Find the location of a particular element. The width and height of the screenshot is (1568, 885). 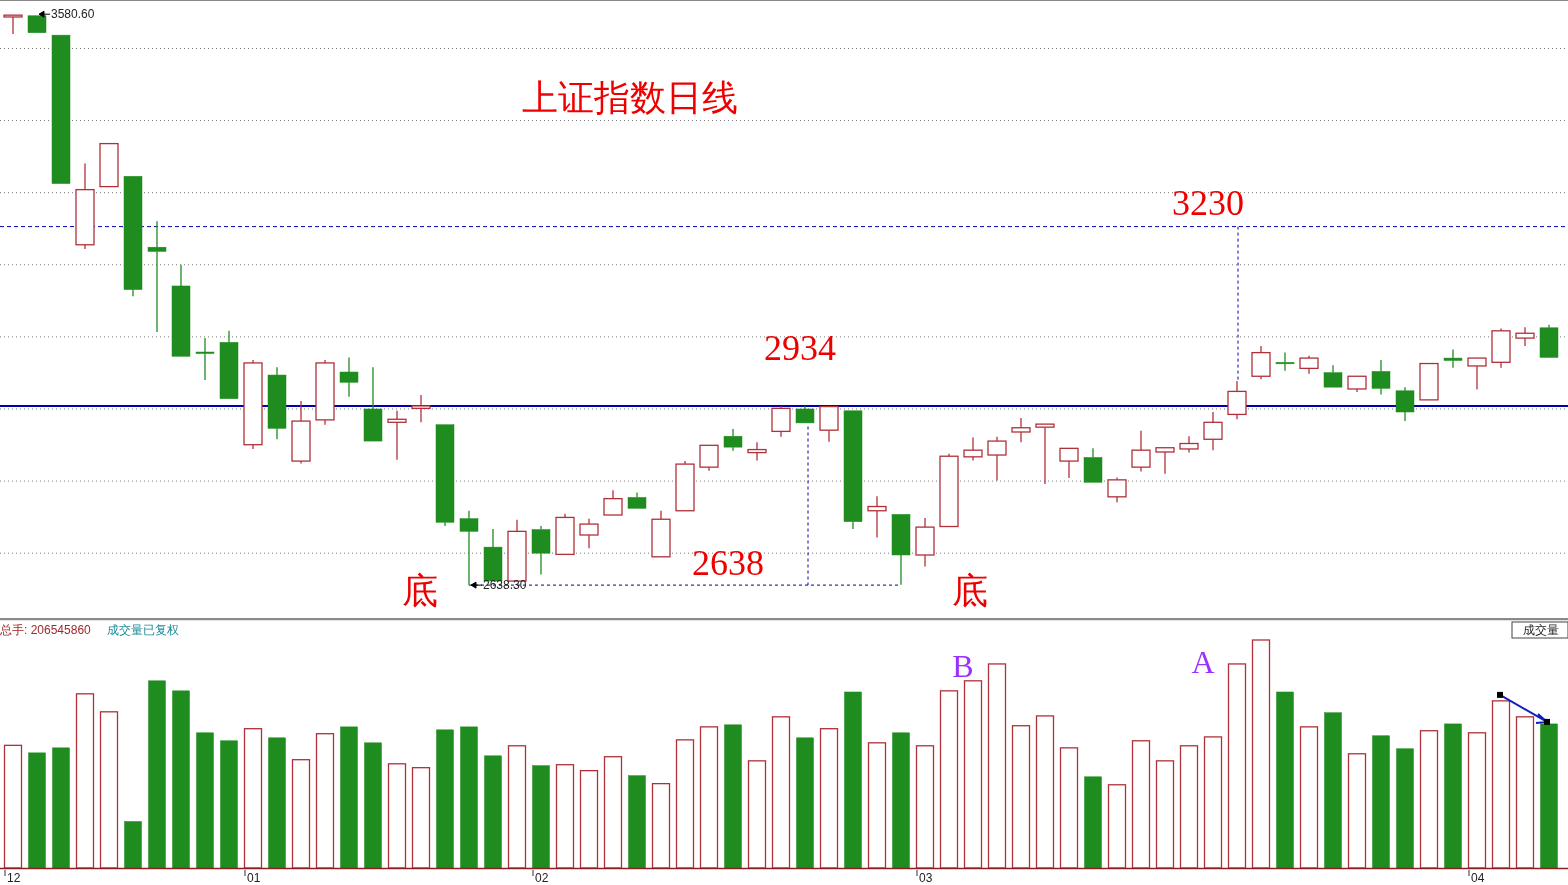

text: 总手: 206545860 is located at coordinates (46, 630).